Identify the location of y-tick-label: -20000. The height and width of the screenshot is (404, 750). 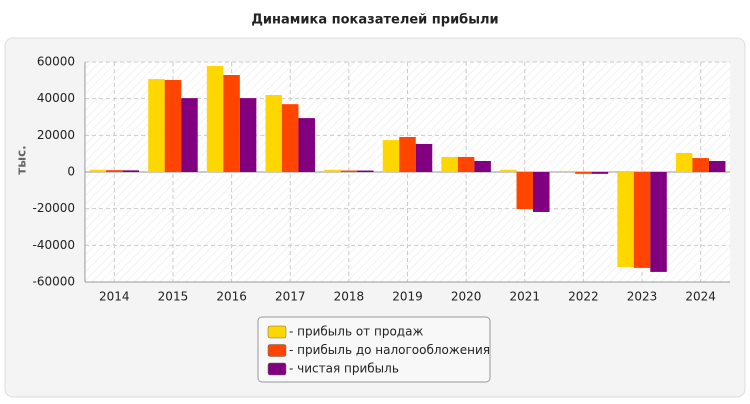
(53, 208).